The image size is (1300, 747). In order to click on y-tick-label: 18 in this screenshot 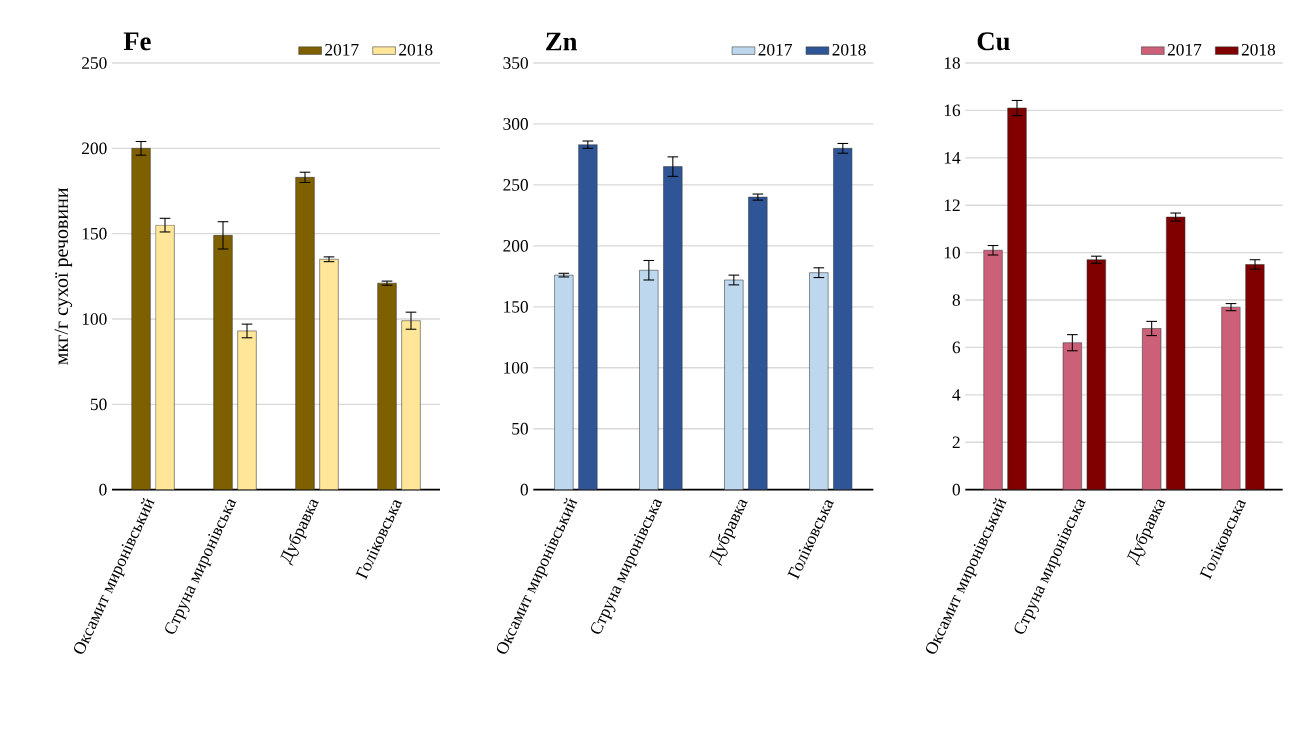, I will do `click(952, 63)`.